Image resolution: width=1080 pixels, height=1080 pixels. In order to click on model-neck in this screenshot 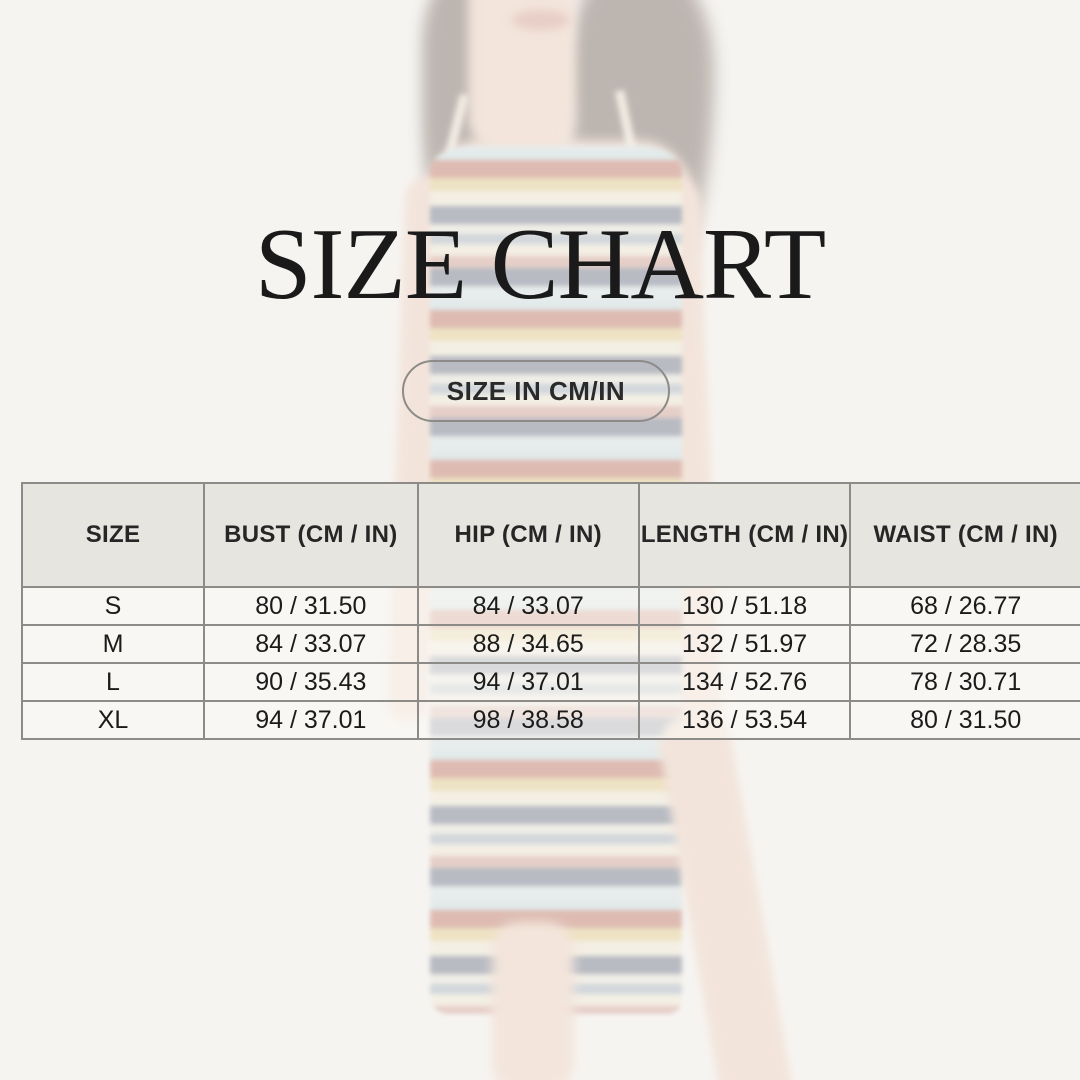, I will do `click(522, 81)`.